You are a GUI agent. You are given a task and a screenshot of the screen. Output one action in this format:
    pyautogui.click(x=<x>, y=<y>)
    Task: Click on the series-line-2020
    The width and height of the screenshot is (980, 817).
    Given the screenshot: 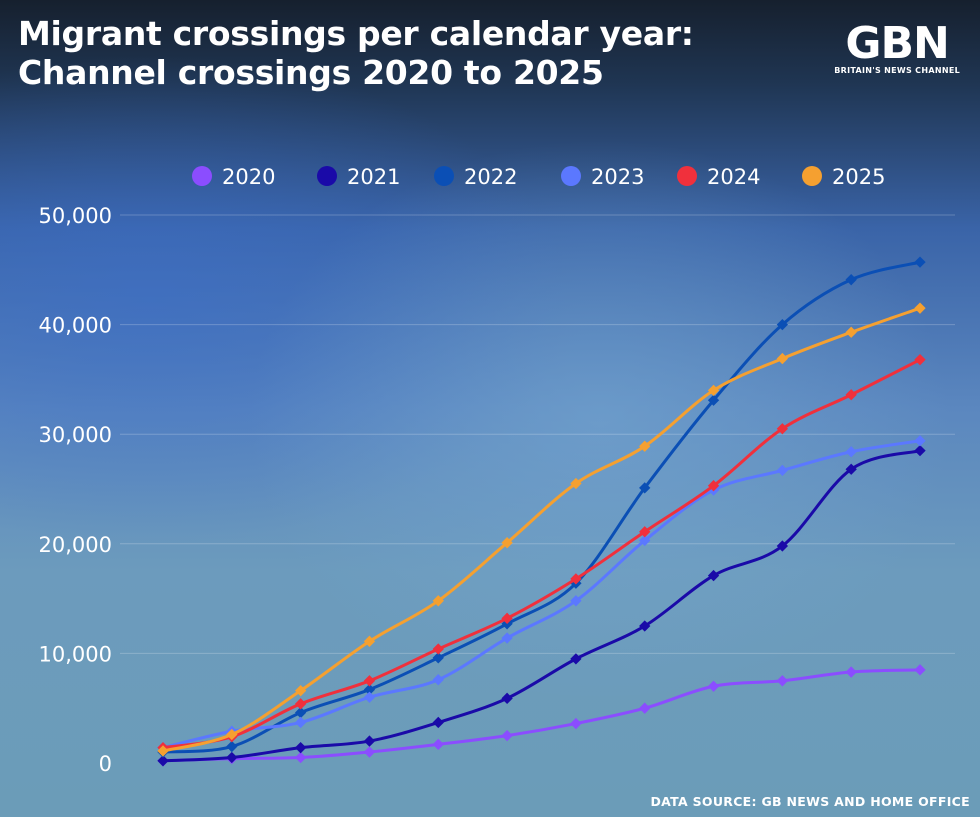 What is the action you would take?
    pyautogui.click(x=541, y=715)
    